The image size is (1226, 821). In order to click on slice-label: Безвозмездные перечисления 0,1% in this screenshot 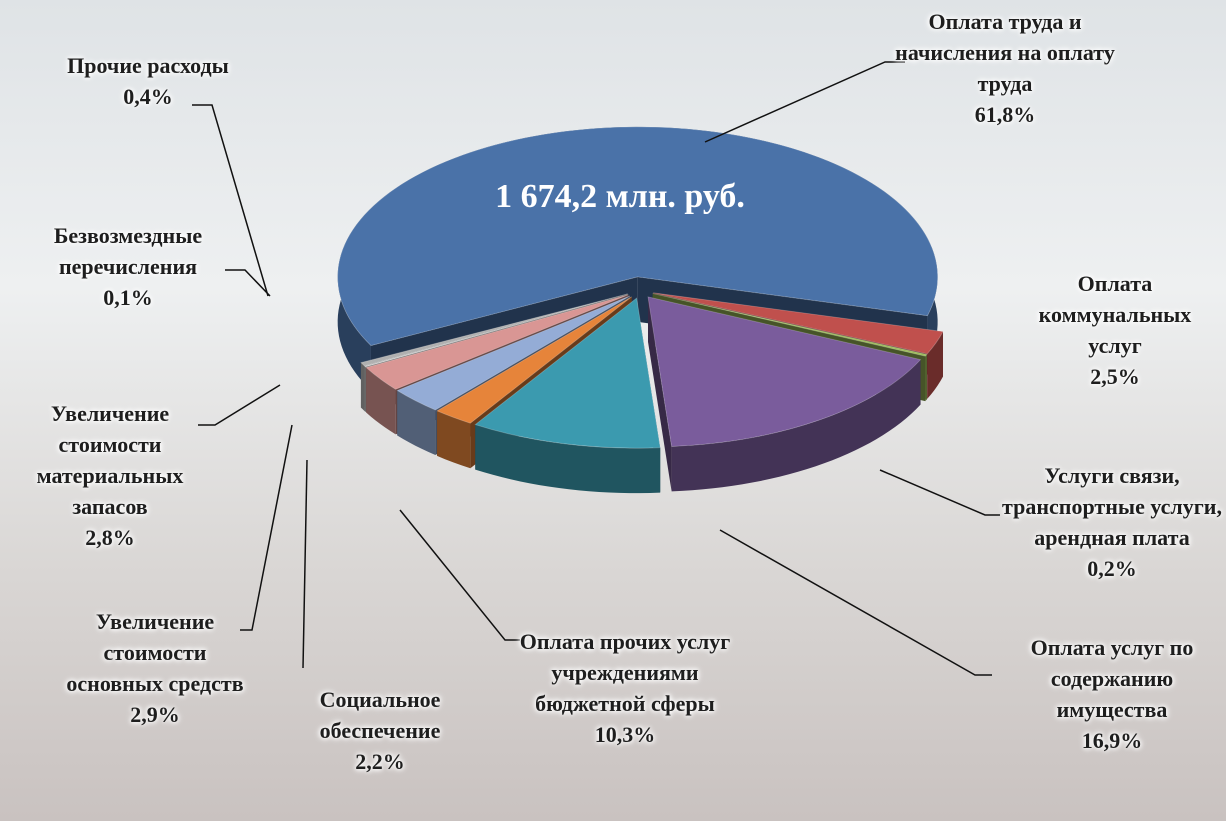, I will do `click(128, 266)`.